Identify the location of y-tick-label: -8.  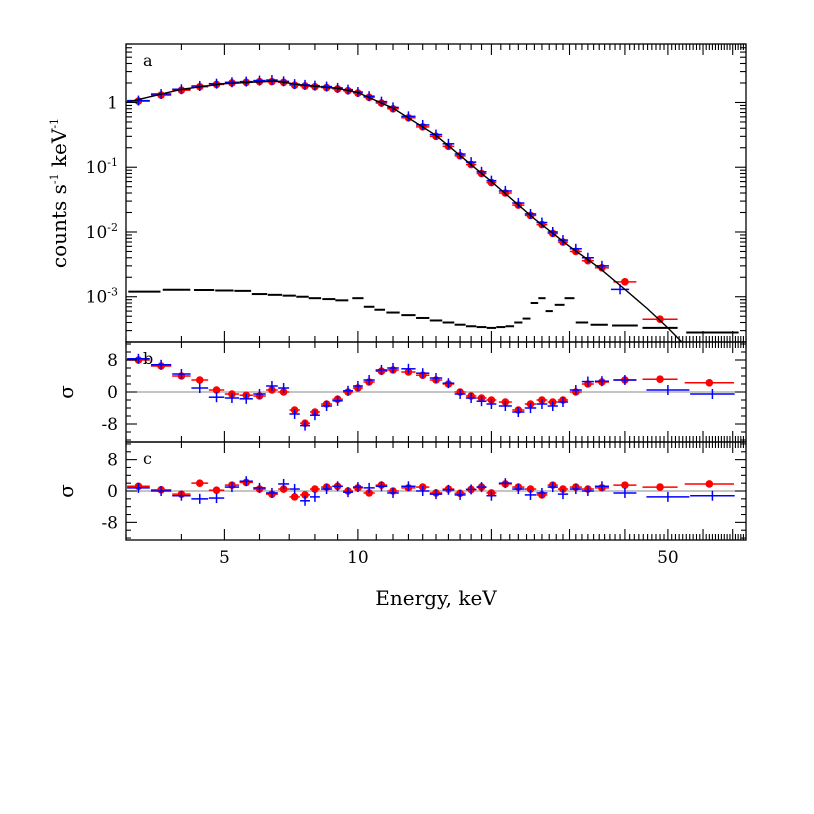
(109, 425).